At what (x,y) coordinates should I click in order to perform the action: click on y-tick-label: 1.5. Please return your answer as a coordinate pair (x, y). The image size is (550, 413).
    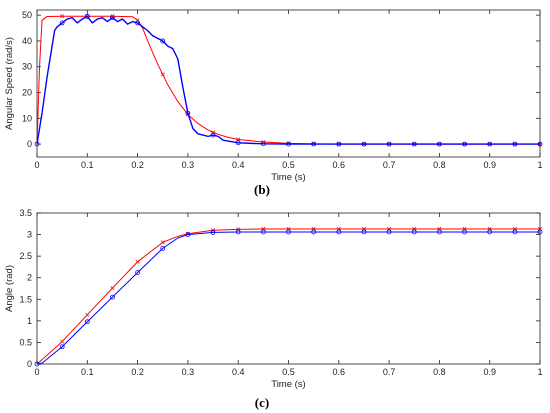
    Looking at the image, I should click on (25, 299).